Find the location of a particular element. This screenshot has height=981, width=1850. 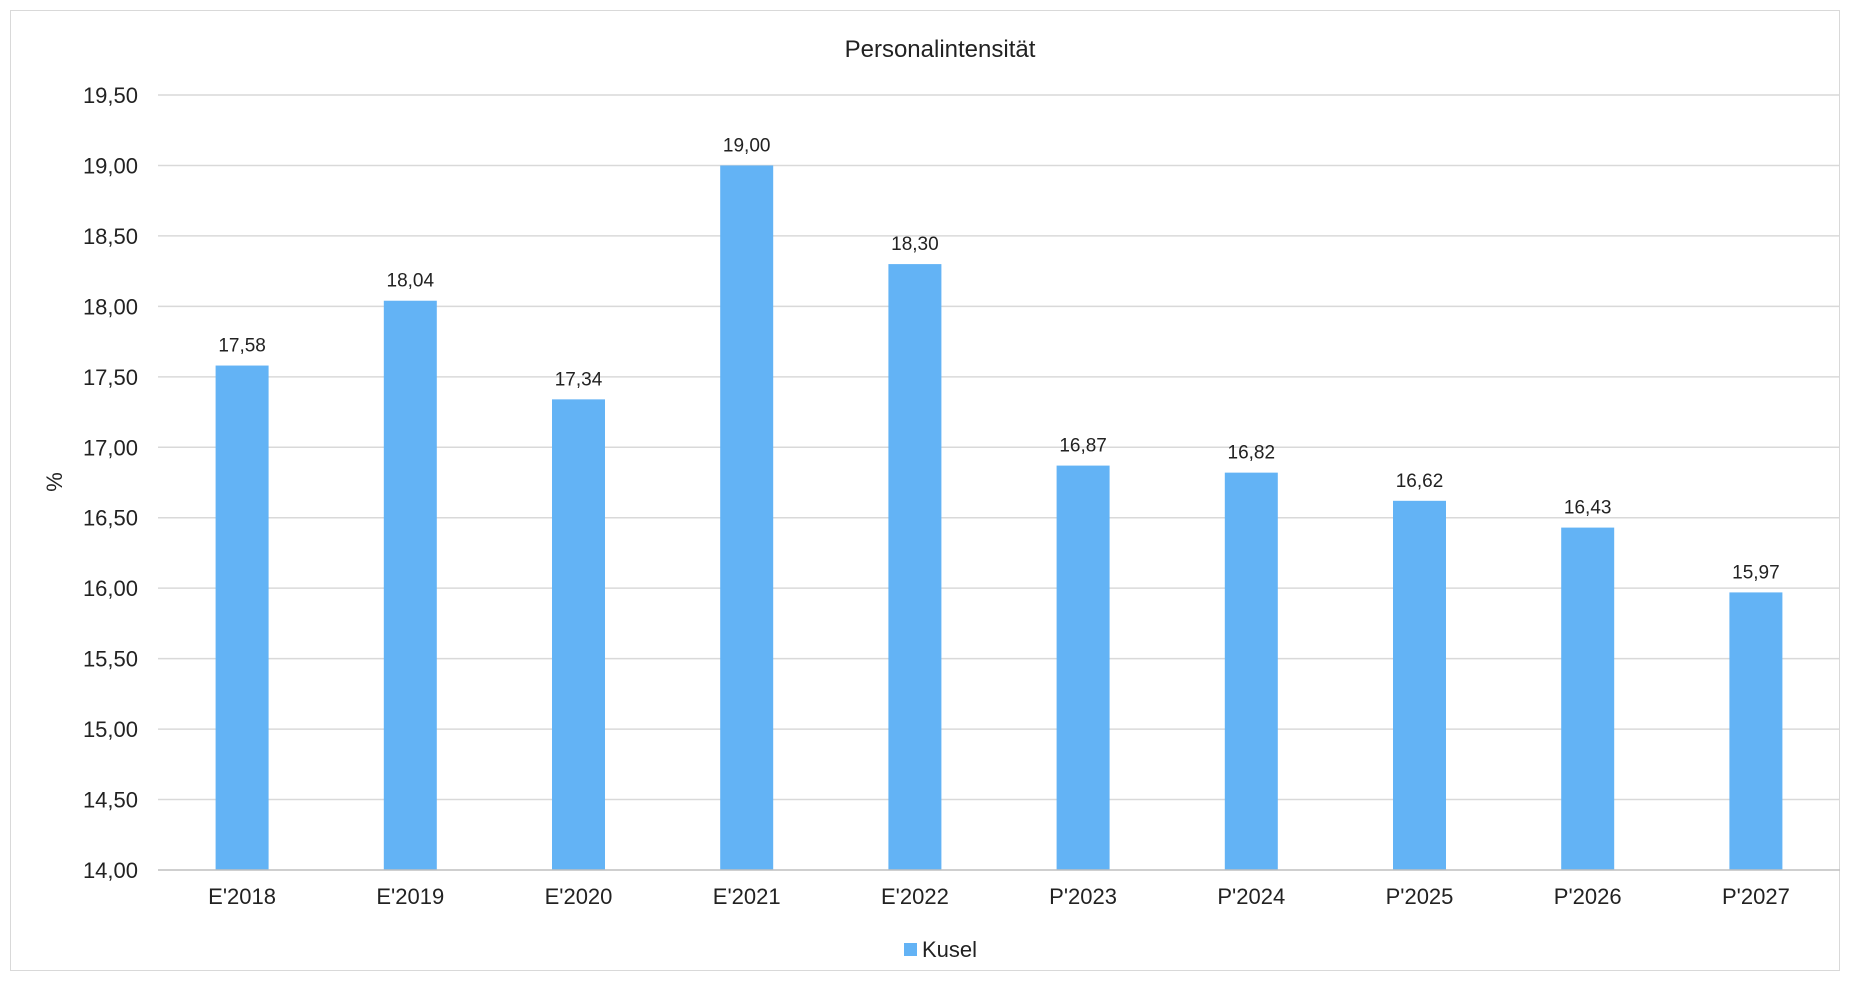

x-tick-label: E'2021 is located at coordinates (747, 896).